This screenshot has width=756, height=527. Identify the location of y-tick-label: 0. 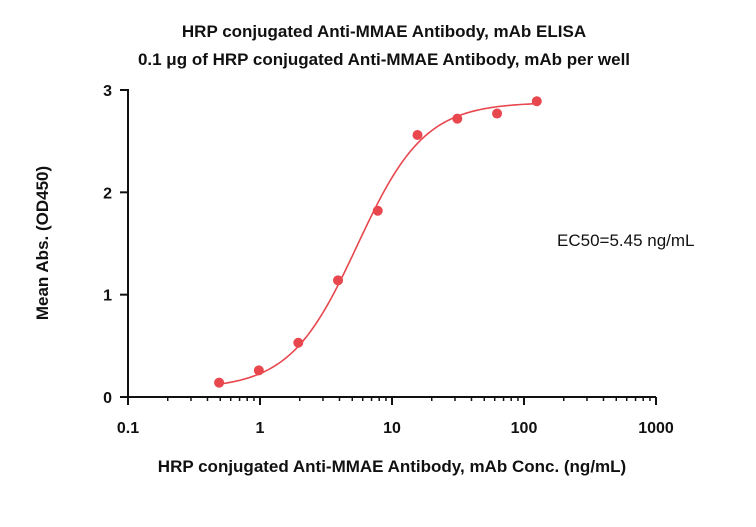
(107, 398).